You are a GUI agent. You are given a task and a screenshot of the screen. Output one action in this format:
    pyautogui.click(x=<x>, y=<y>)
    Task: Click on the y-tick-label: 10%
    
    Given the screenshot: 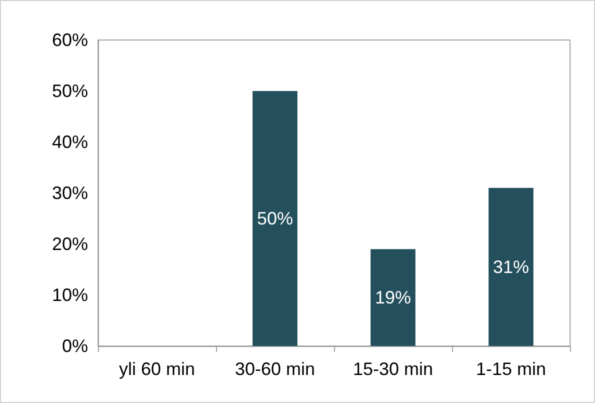 What is the action you would take?
    pyautogui.click(x=70, y=295)
    